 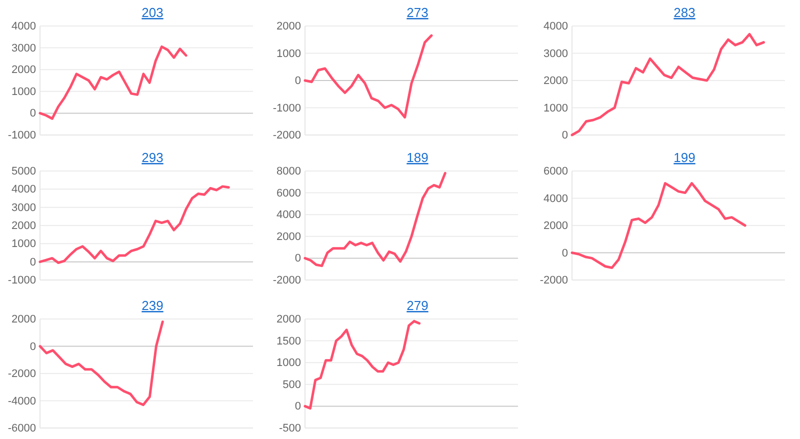 I want to click on chart-title: 273, so click(x=417, y=12).